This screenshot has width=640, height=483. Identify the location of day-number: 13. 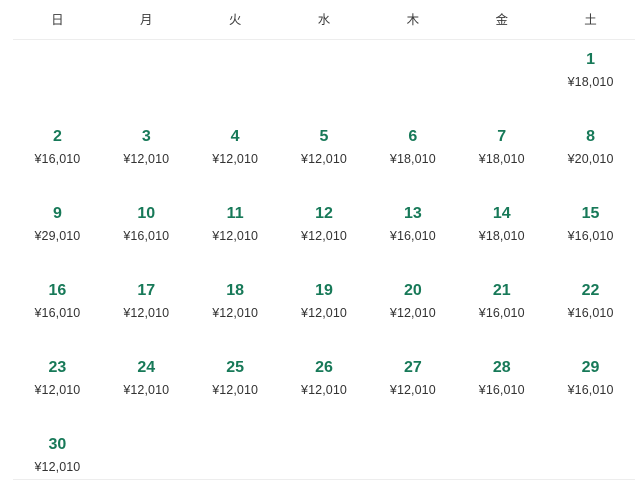
(412, 213).